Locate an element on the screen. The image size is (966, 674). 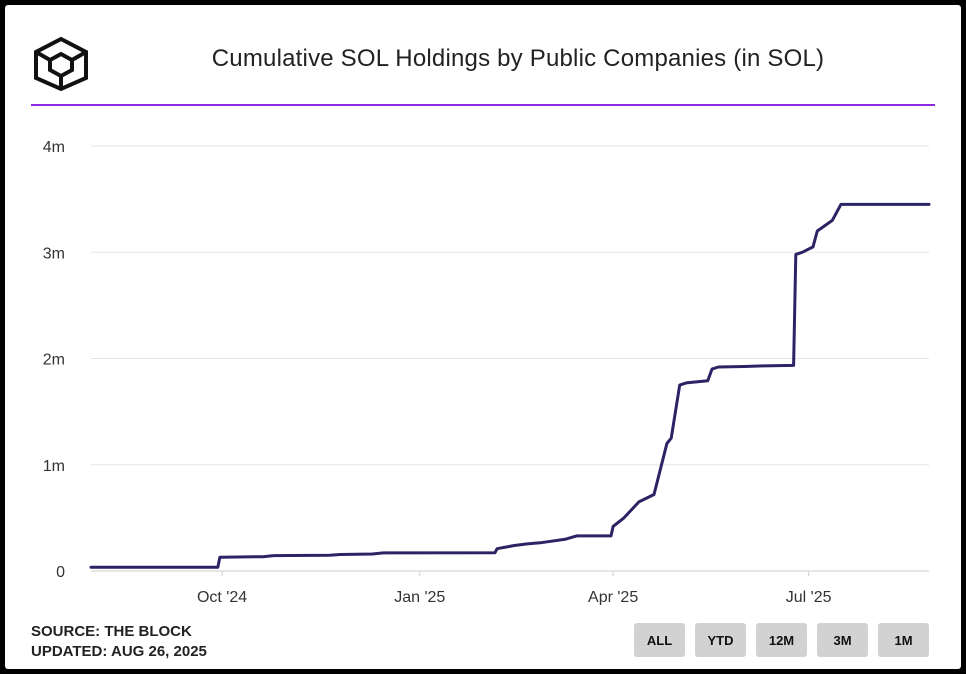
x-tick-label: Oct '24 is located at coordinates (222, 597).